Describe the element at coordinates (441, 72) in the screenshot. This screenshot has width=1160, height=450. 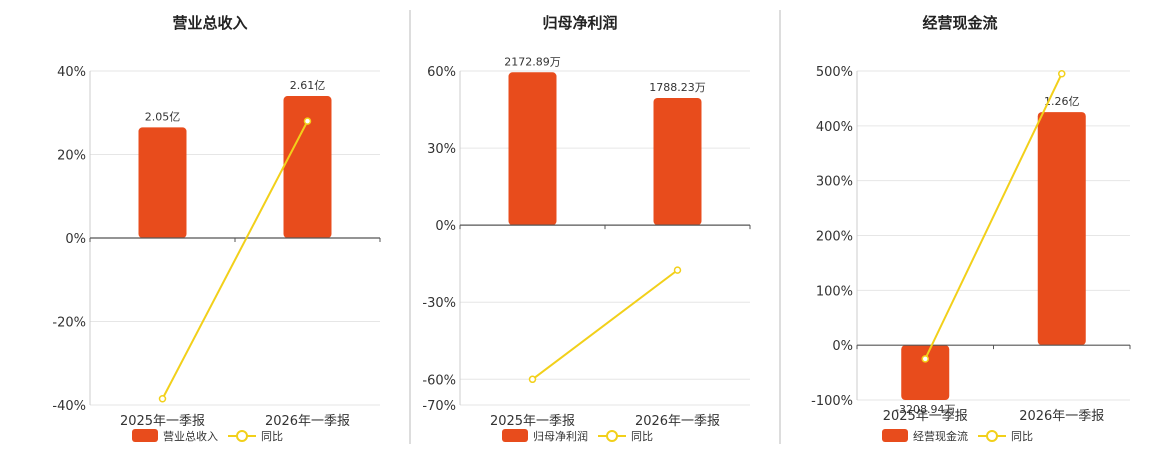
I see `y-tick-label: 60%` at that location.